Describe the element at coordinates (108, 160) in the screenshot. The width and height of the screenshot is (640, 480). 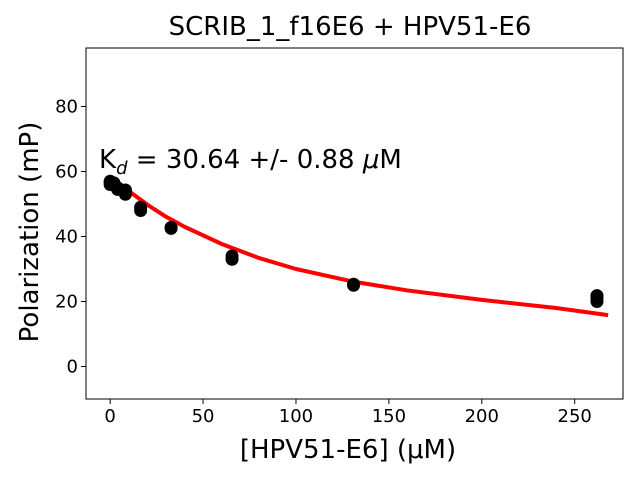
I see `kd-prefix: K` at that location.